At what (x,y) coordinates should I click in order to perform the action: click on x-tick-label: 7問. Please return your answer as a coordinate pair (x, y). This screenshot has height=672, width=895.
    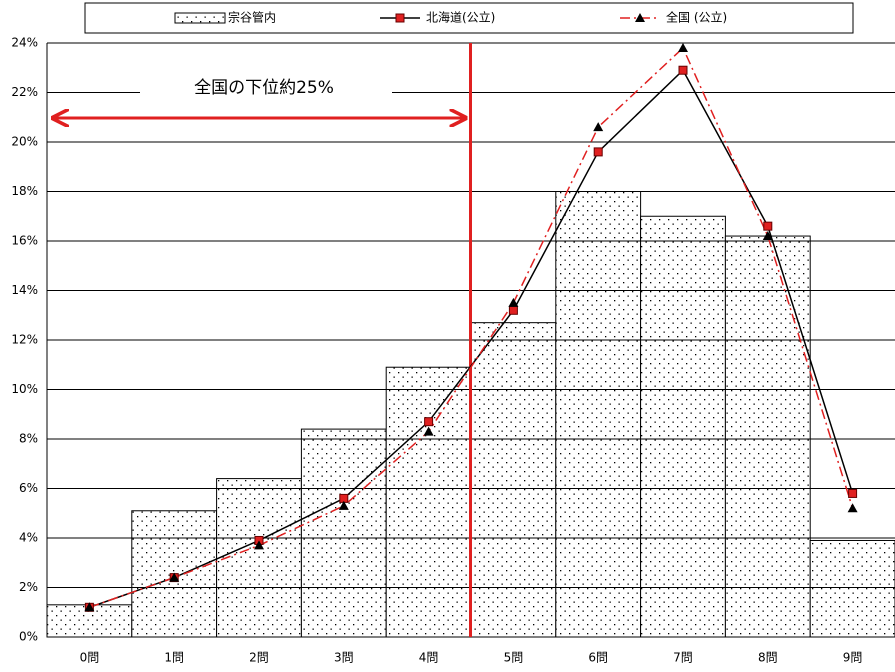
    Looking at the image, I should click on (683, 658).